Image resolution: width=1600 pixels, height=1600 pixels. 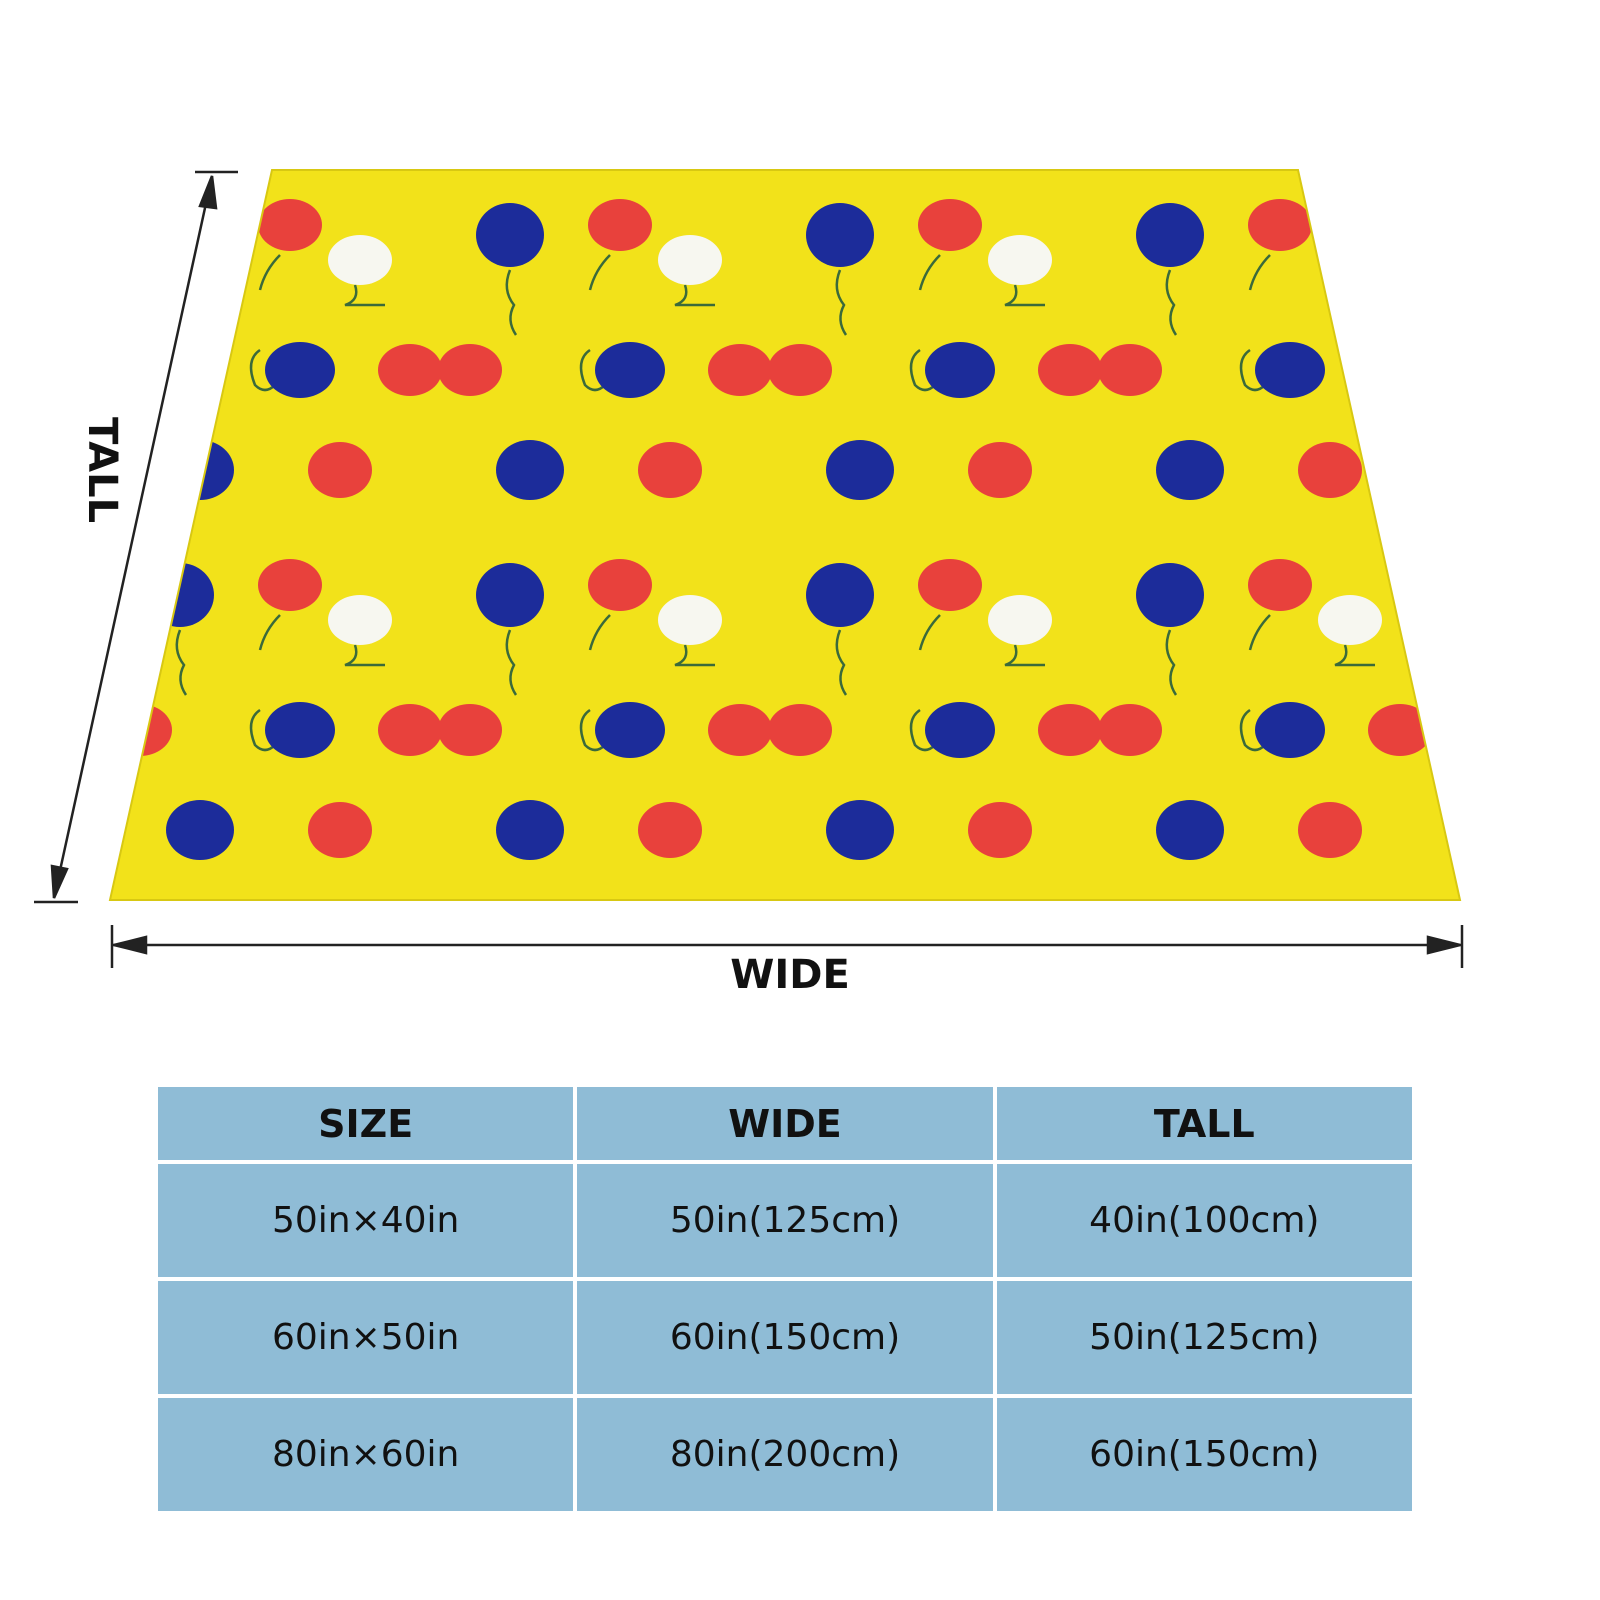 I want to click on table-row: 80in×60in 80in(200cm) 60in(150cm), so click(x=785, y=1454).